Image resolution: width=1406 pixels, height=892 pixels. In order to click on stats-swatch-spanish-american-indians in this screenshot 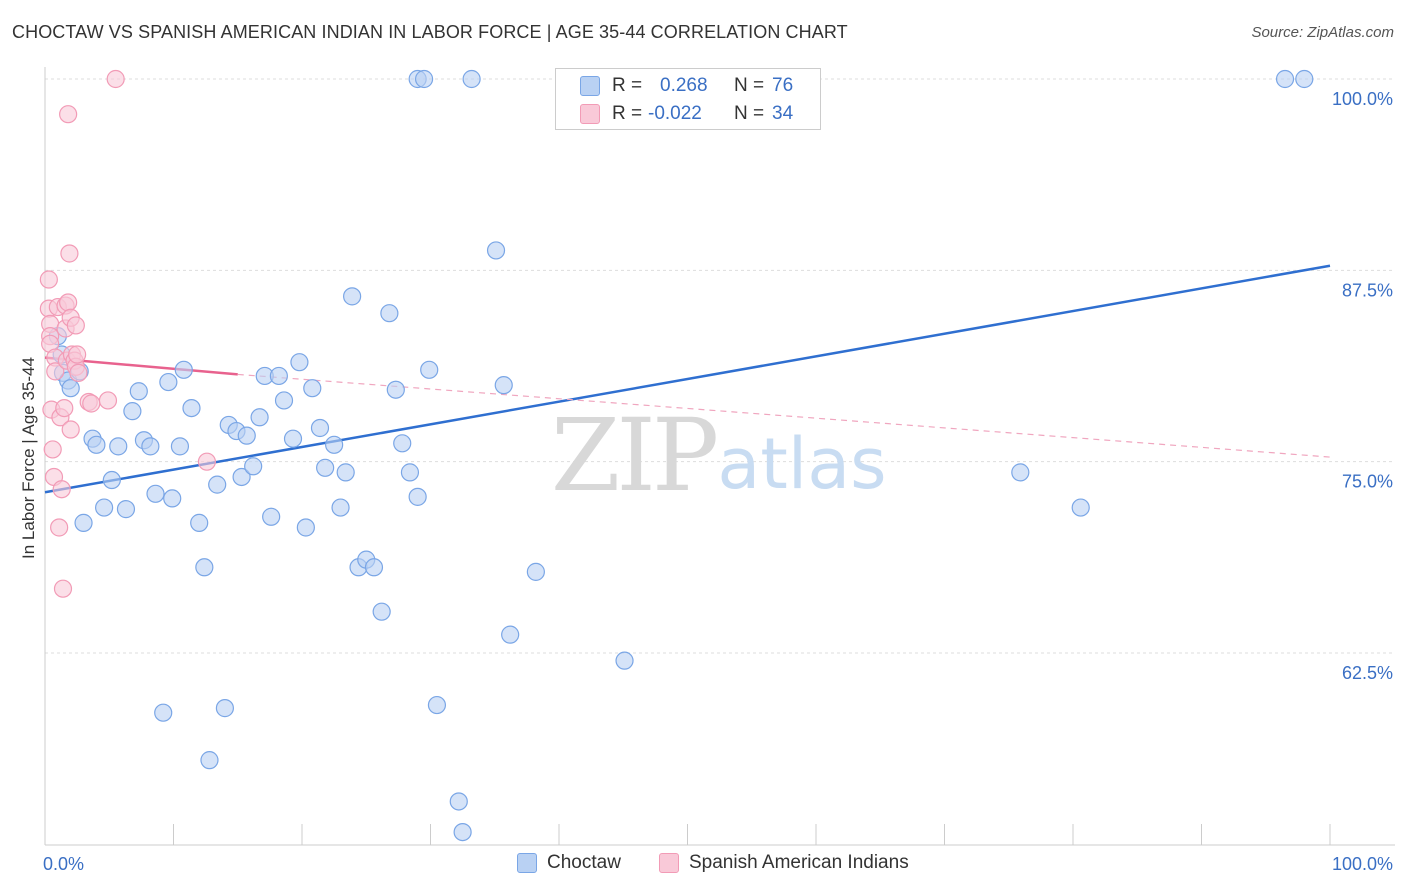, I will do `click(590, 114)`.